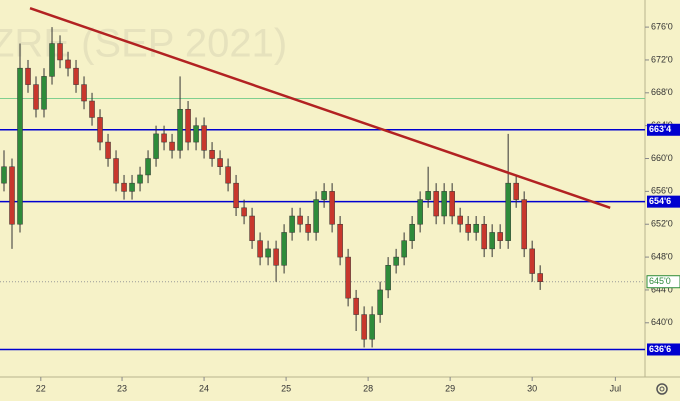 This screenshot has width=680, height=401. Describe the element at coordinates (660, 281) in the screenshot. I see `last-price-label: 645'0` at that location.